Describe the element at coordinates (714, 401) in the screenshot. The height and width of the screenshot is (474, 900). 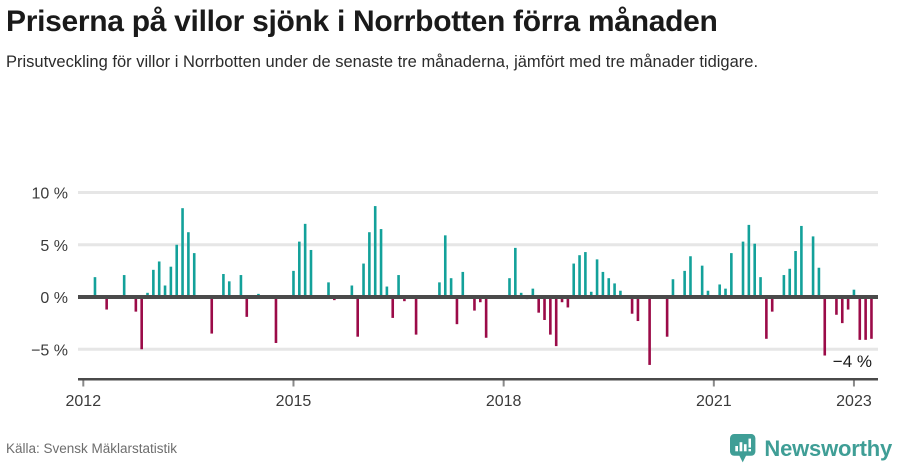
I see `x-tick-label: 2021` at that location.